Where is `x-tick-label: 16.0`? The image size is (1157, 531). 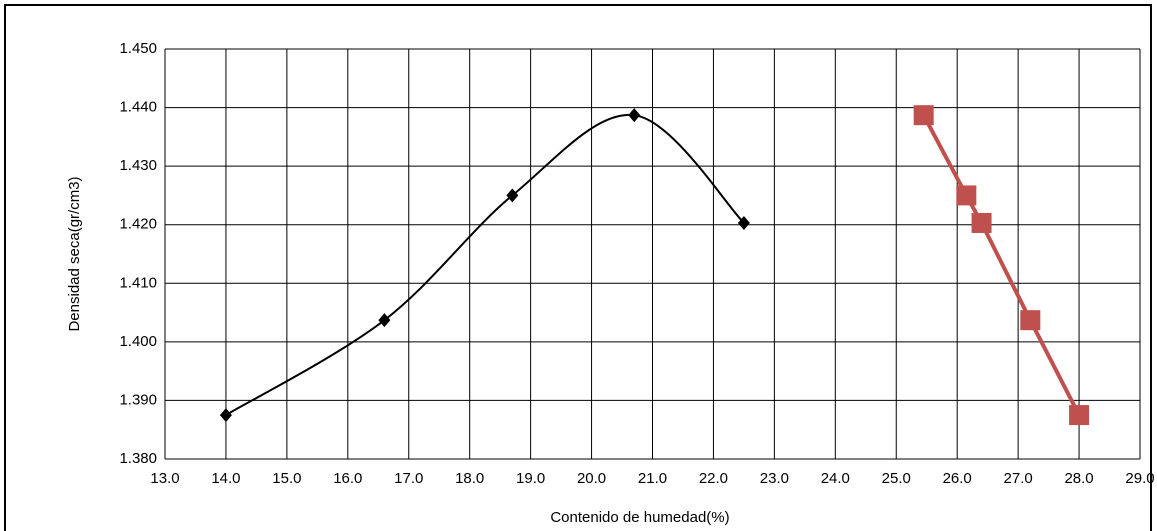 x-tick-label: 16.0 is located at coordinates (347, 478).